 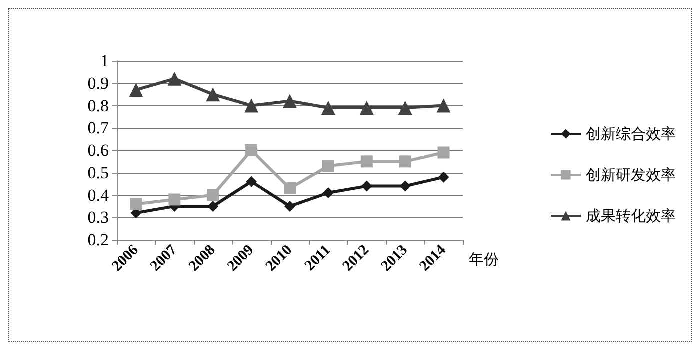 I want to click on y-tick-label: 0.5, so click(x=98, y=172).